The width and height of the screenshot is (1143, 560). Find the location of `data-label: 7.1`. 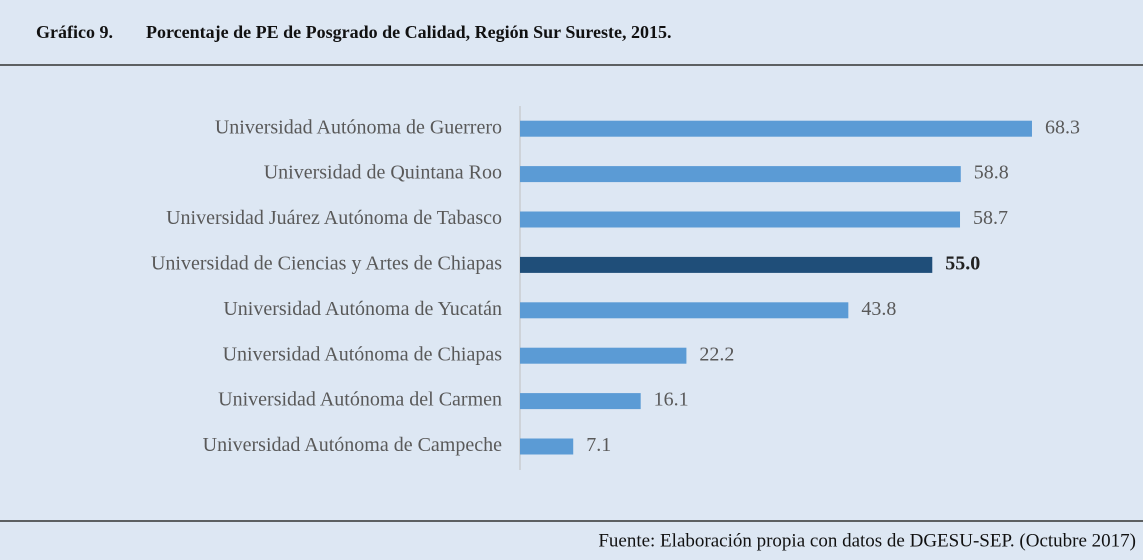

data-label: 7.1 is located at coordinates (598, 445).